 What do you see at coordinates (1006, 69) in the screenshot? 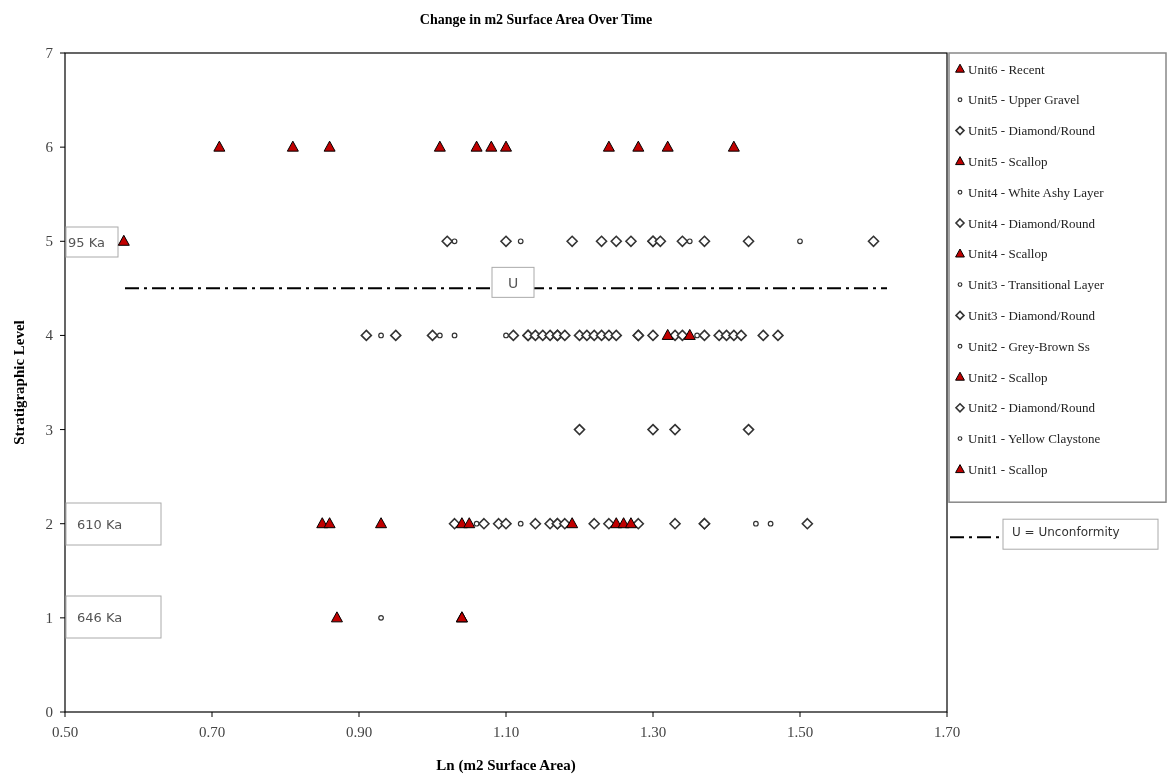
I see `legend-label: Unit6 - Recent` at bounding box center [1006, 69].